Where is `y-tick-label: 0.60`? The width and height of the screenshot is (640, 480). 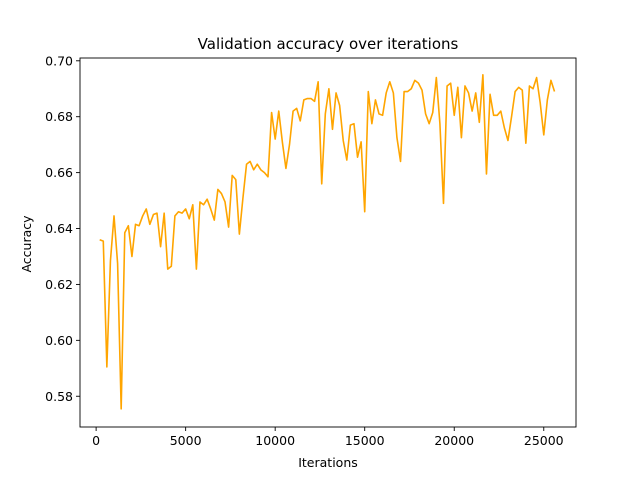
y-tick-label: 0.60 is located at coordinates (59, 340).